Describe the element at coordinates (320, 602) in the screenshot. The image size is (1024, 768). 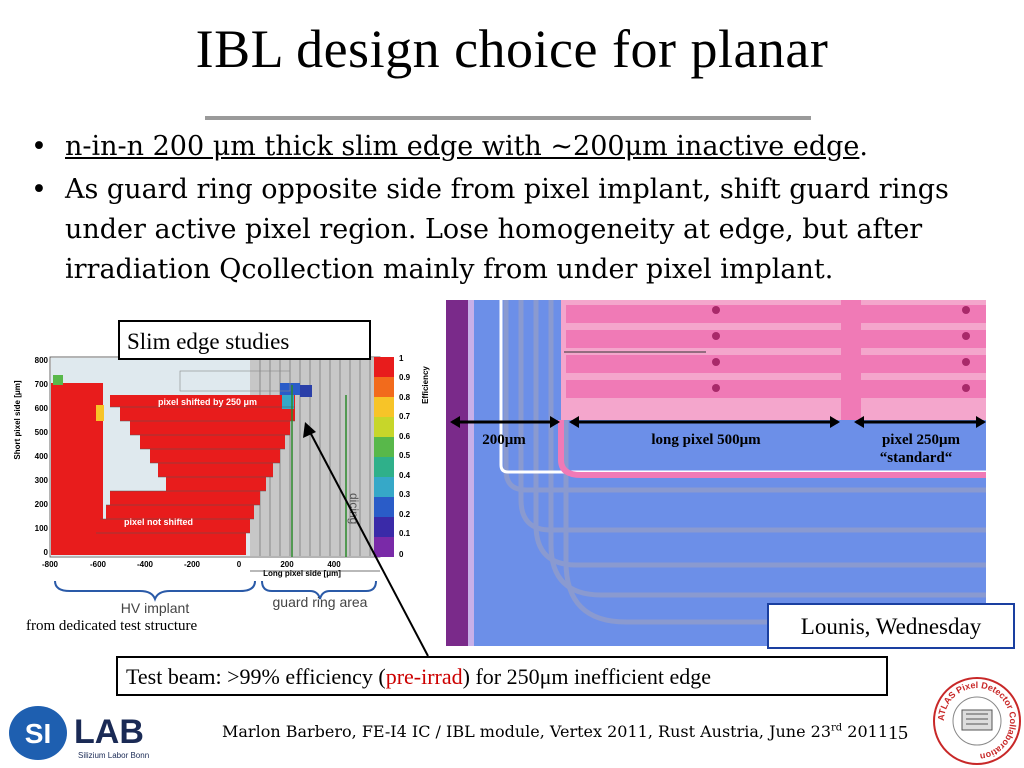
I see `guard-ring-label: guard ring area` at that location.